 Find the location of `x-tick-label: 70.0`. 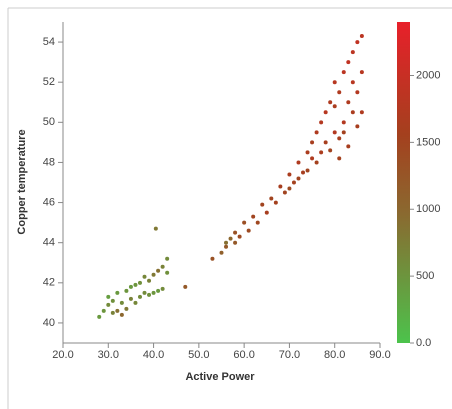

x-tick-label: 70.0 is located at coordinates (289, 355).